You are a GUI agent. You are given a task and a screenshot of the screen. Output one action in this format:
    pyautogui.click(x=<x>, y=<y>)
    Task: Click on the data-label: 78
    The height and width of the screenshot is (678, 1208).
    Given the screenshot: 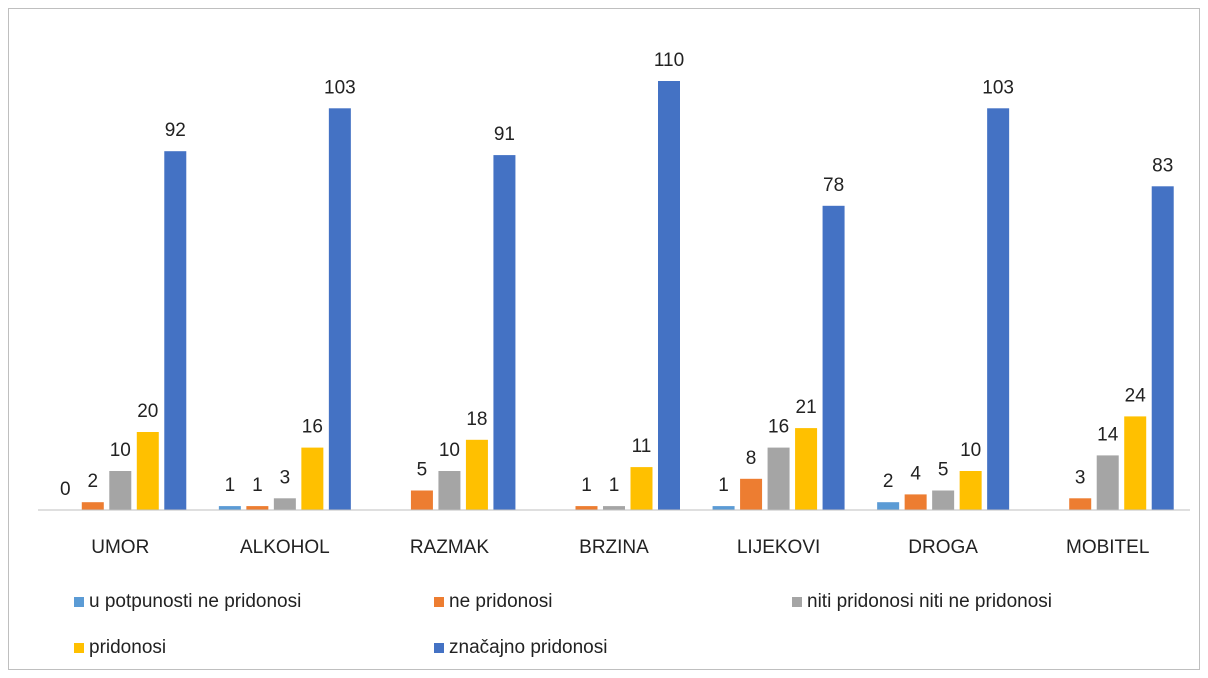 What is the action you would take?
    pyautogui.click(x=833, y=185)
    